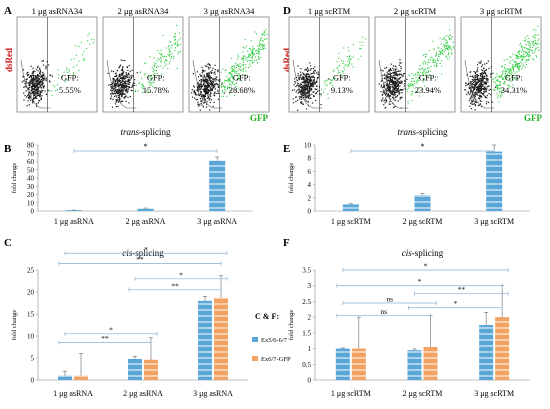 The image size is (550, 409). What do you see at coordinates (57, 59) in the screenshot?
I see `flow-plot-left-1: 1 μg asRNA34 GFP: 5.55%` at bounding box center [57, 59].